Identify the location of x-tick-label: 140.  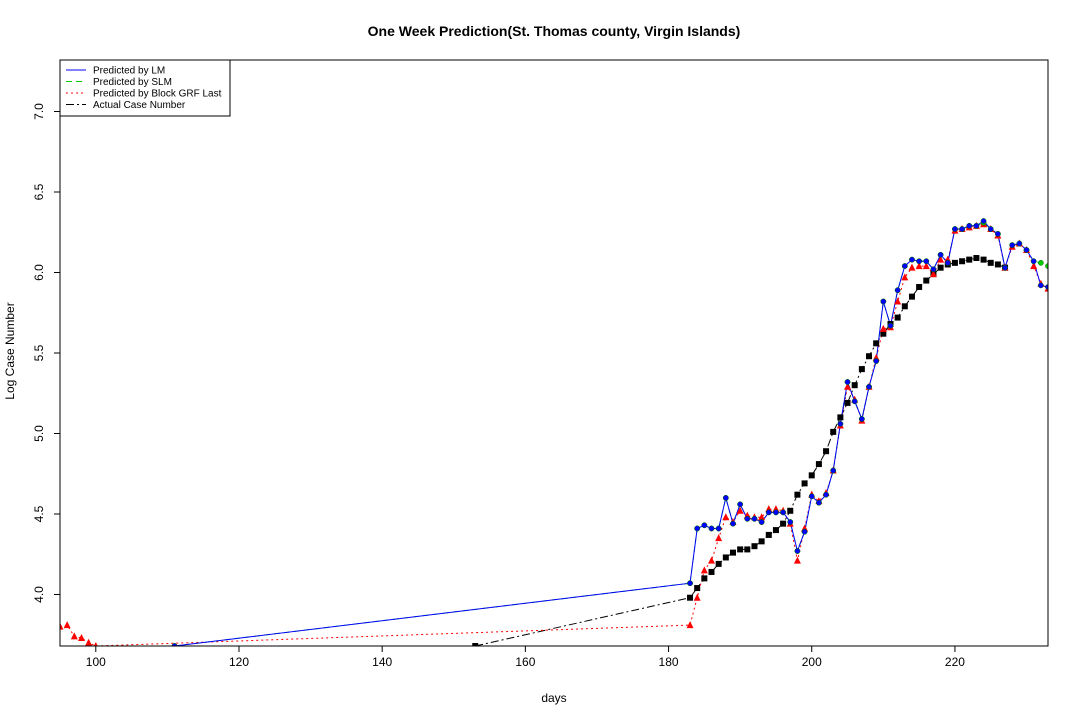
(382, 662).